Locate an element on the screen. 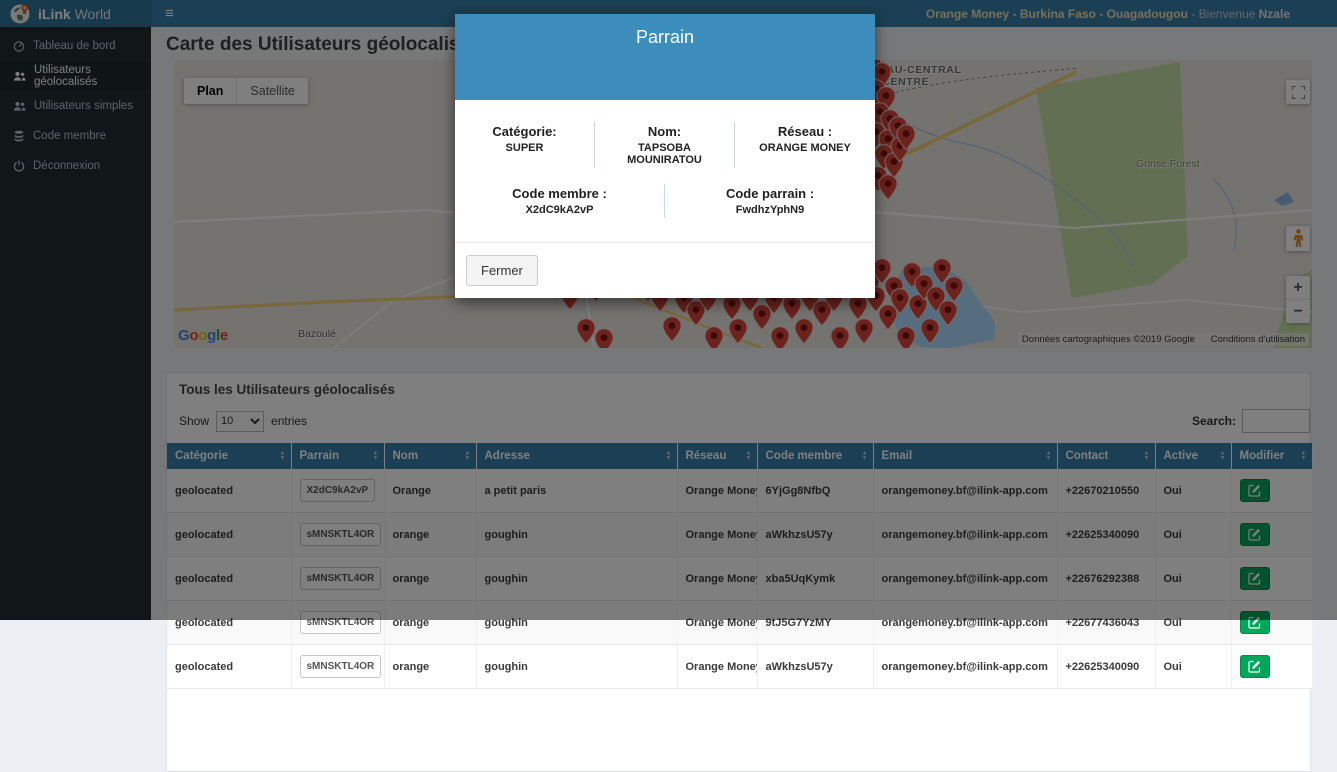 The height and width of the screenshot is (772, 1337). field-code-parrain: Code parrain : FwdhzYphN9 is located at coordinates (770, 201).